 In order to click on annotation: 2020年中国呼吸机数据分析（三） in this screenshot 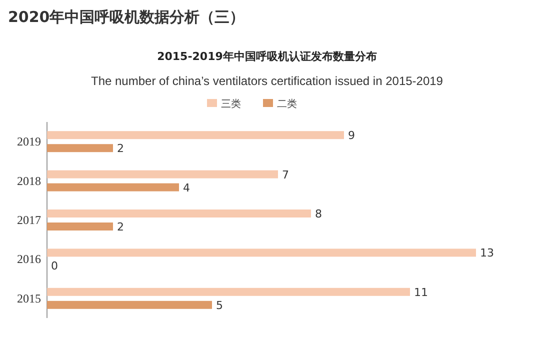, I will do `click(126, 17)`.